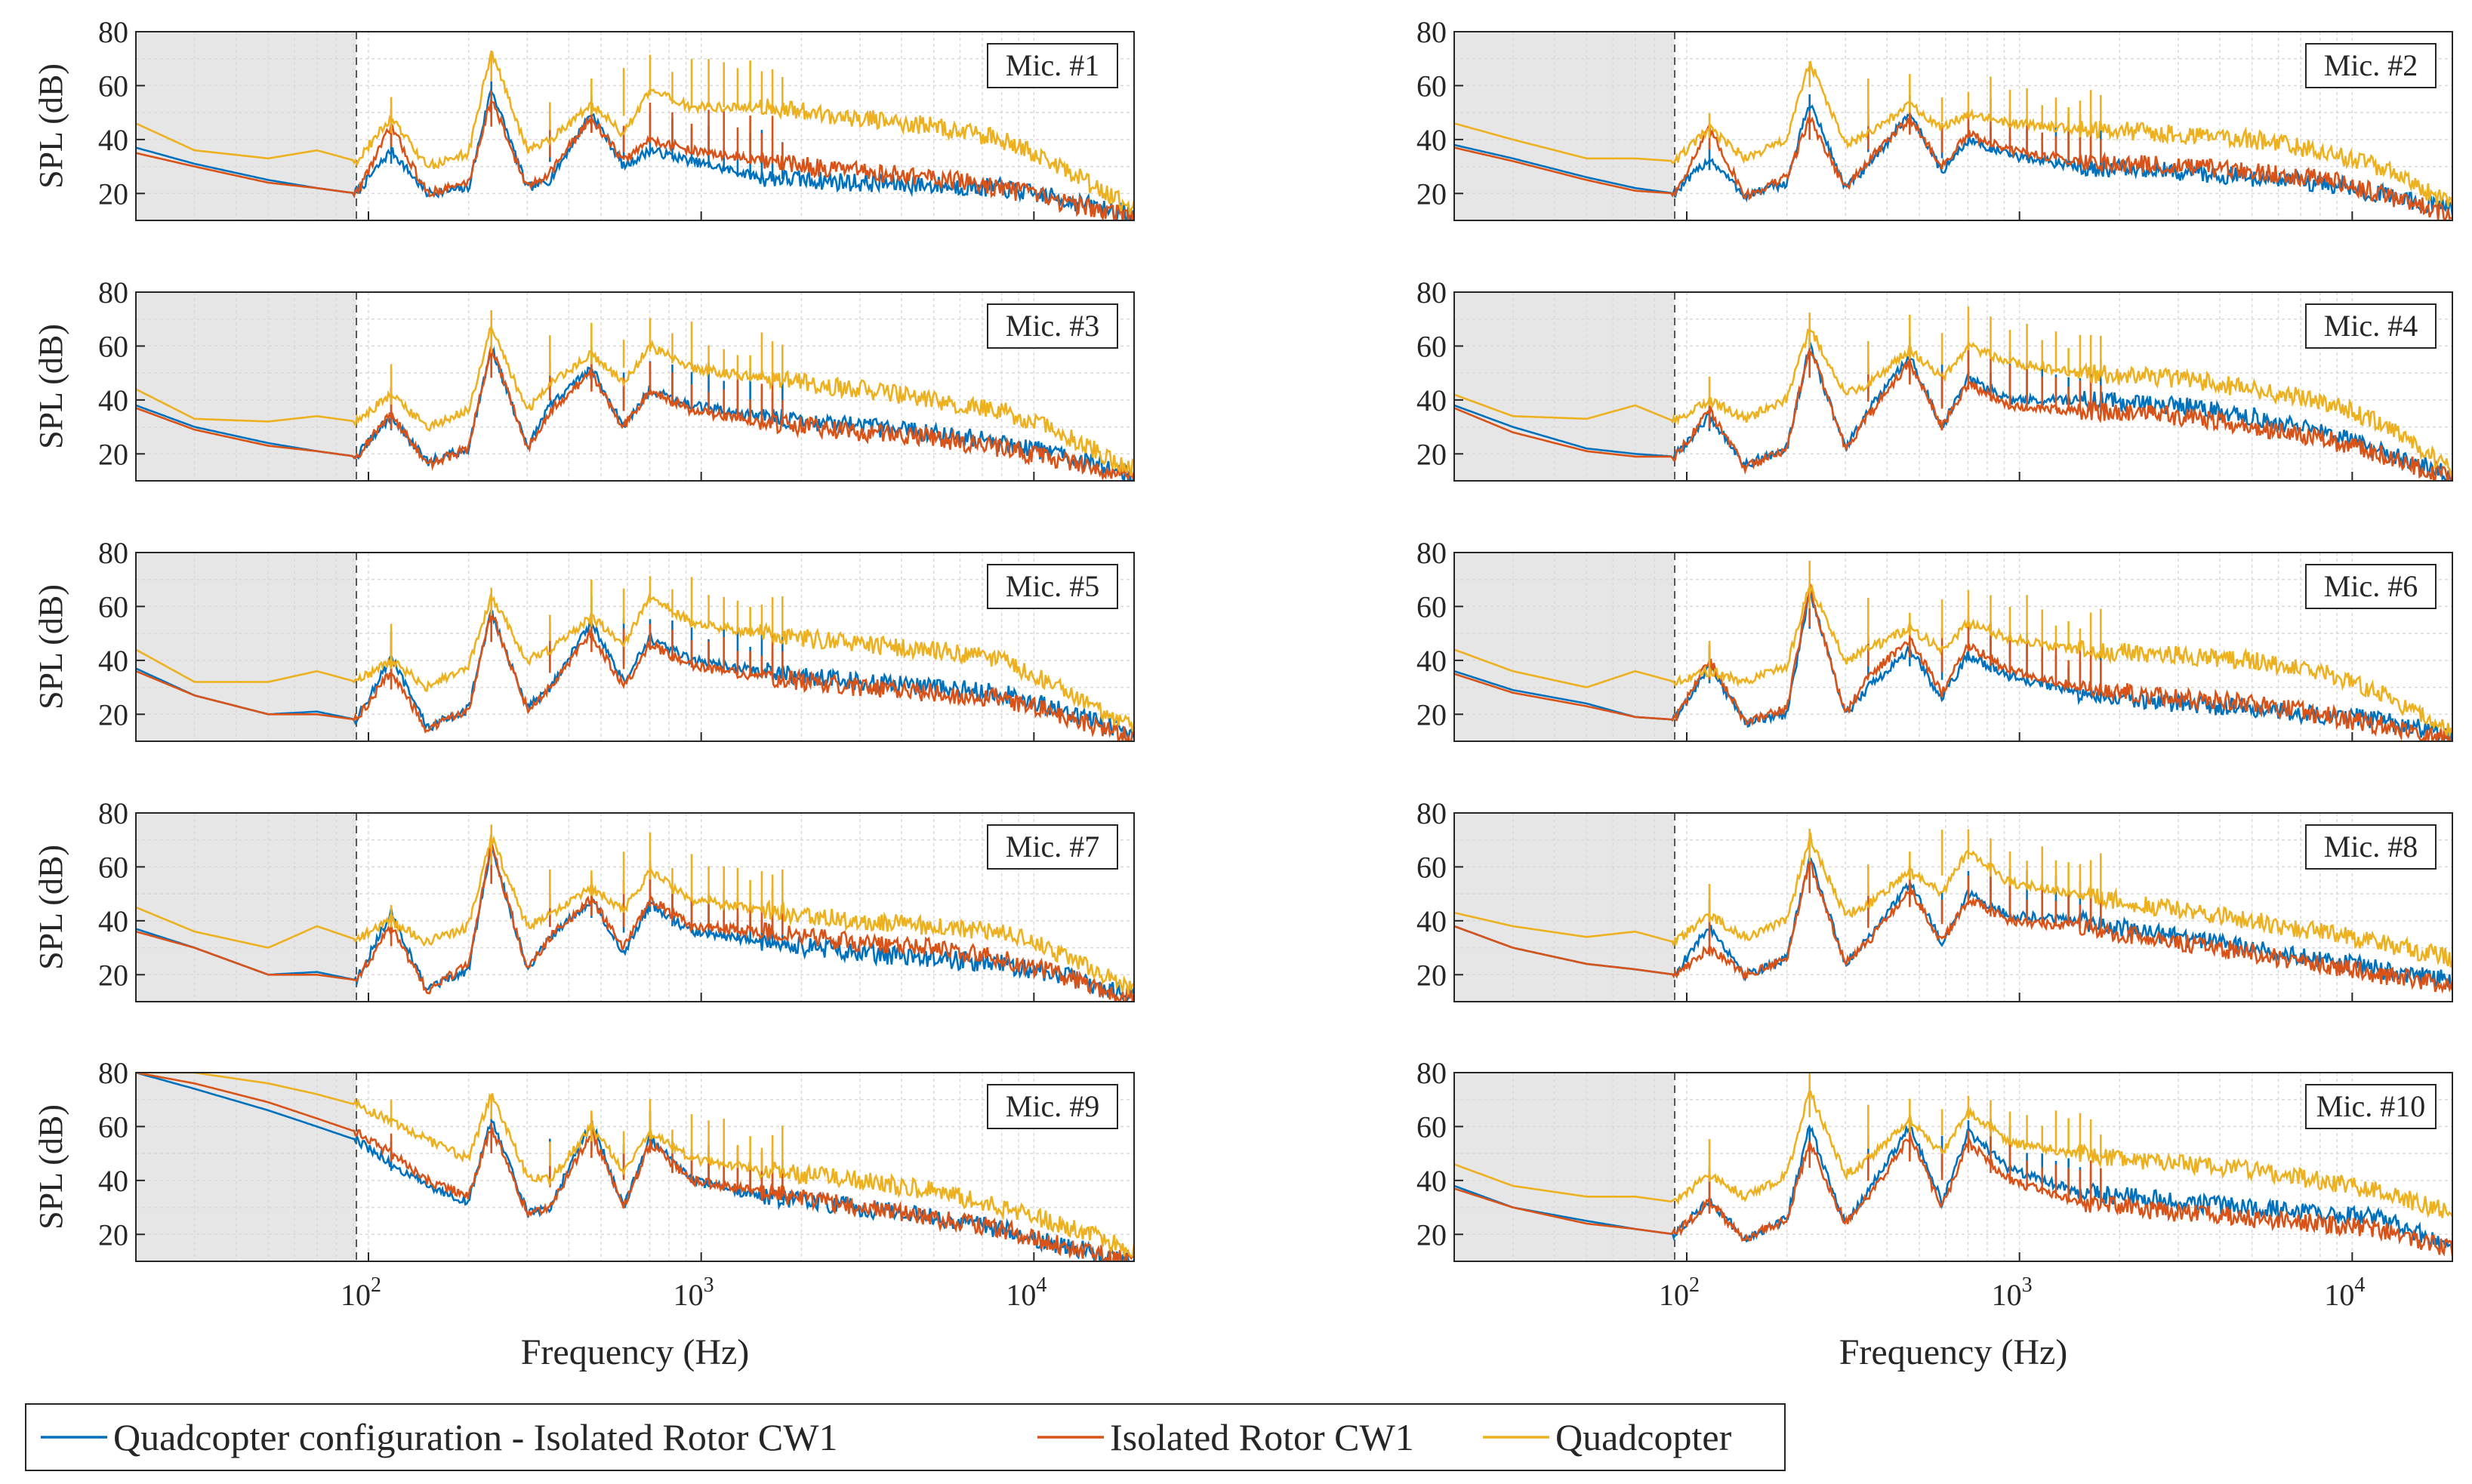 This screenshot has width=2472, height=1484. I want to click on panel-3: 20 40 60 80 SPL (dB) Mic. #3, so click(583, 379).